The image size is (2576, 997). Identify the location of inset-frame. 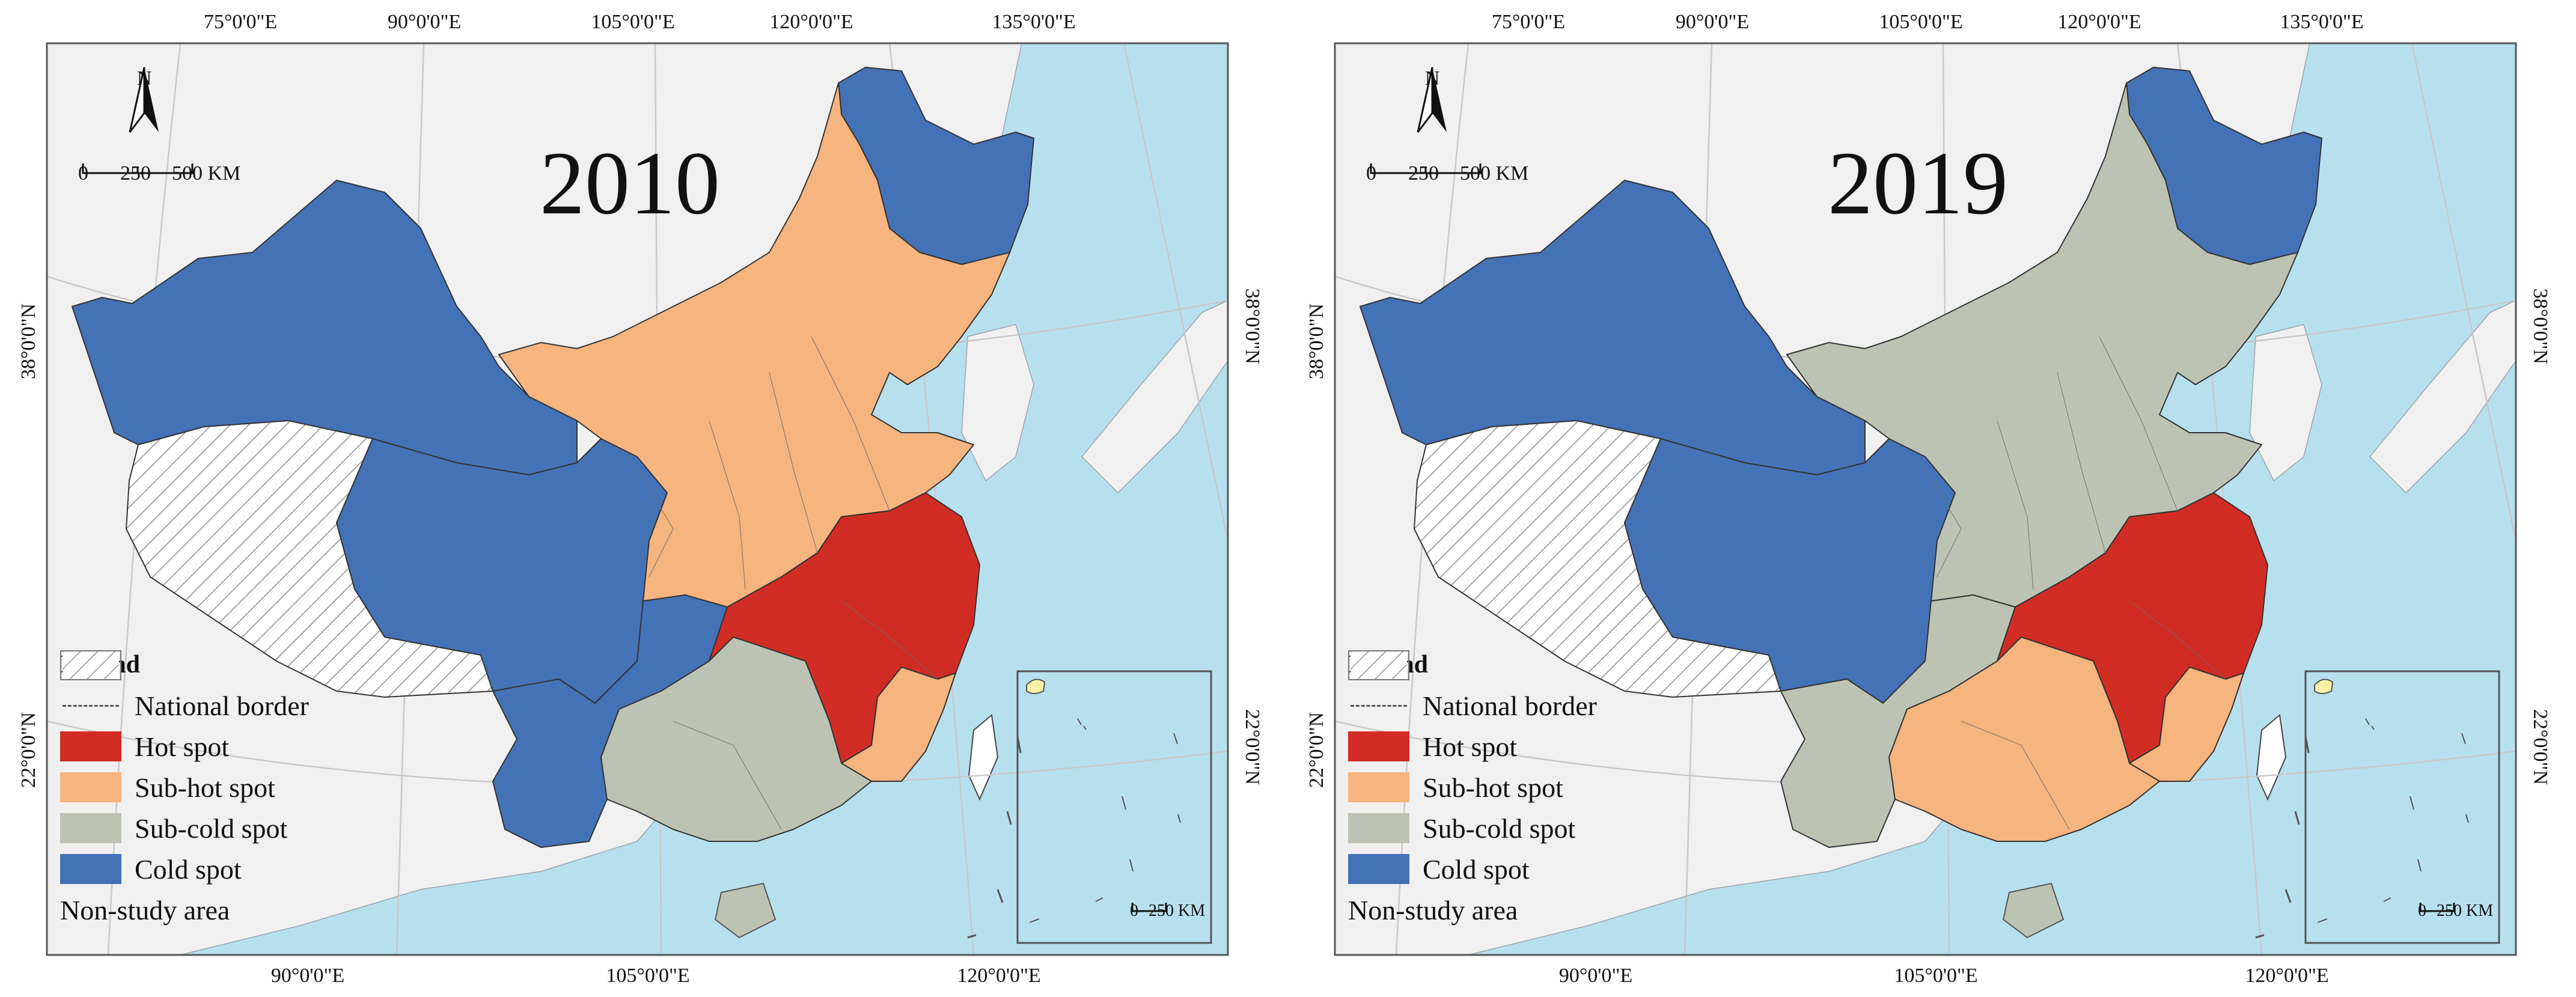
(2402, 807).